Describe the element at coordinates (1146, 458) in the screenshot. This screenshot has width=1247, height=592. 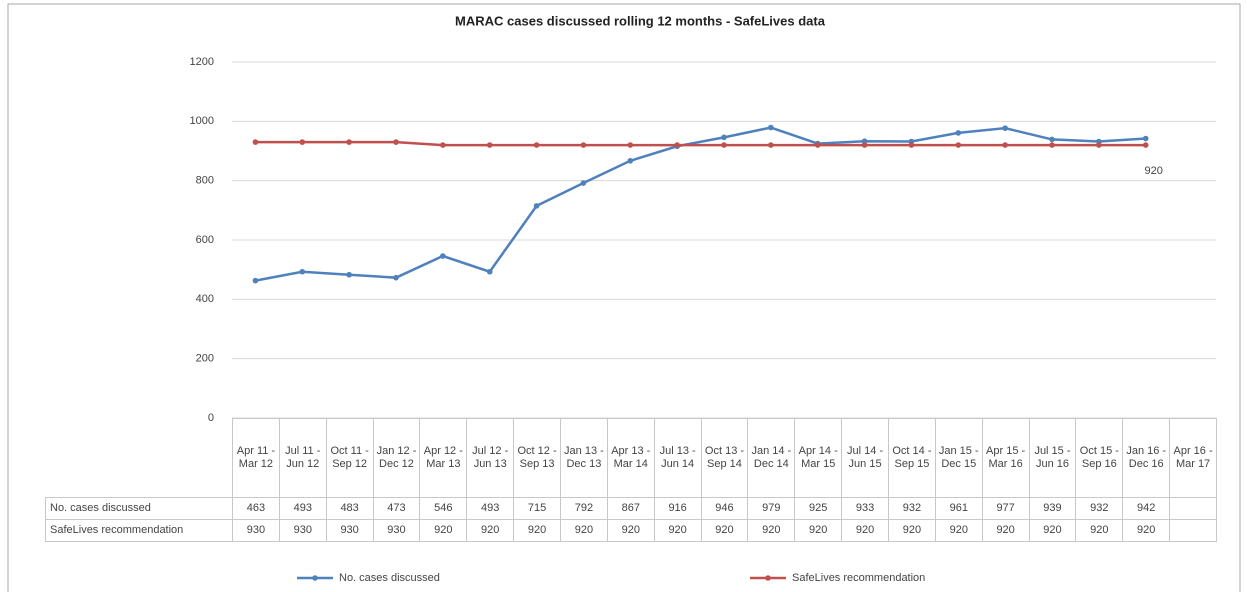
I see `category-label: Jan 16 - Dec 16` at that location.